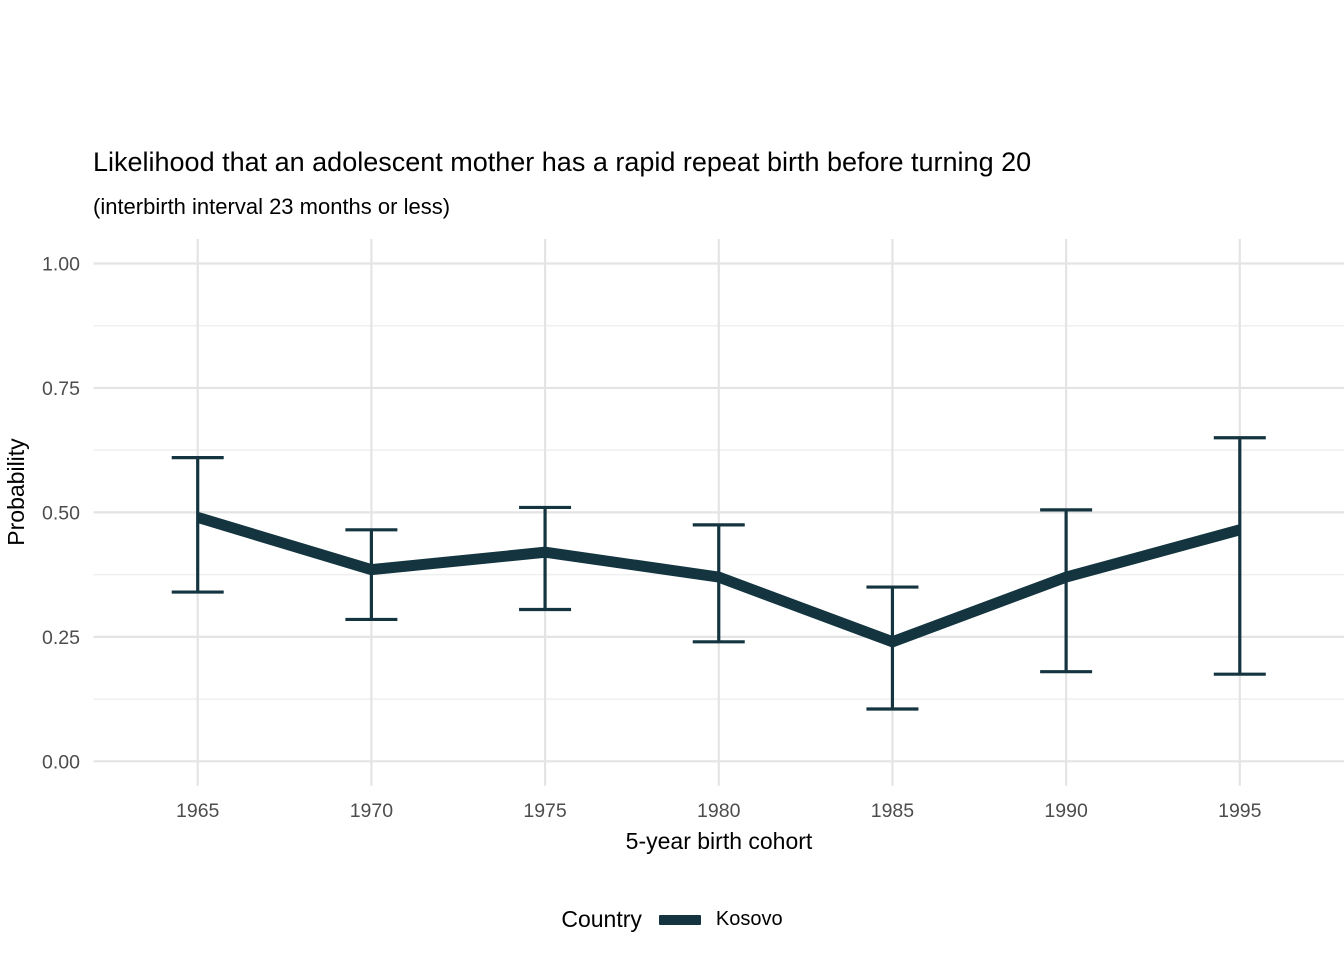 Image resolution: width=1344 pixels, height=960 pixels. Describe the element at coordinates (601, 919) in the screenshot. I see `legend-title: Country` at that location.